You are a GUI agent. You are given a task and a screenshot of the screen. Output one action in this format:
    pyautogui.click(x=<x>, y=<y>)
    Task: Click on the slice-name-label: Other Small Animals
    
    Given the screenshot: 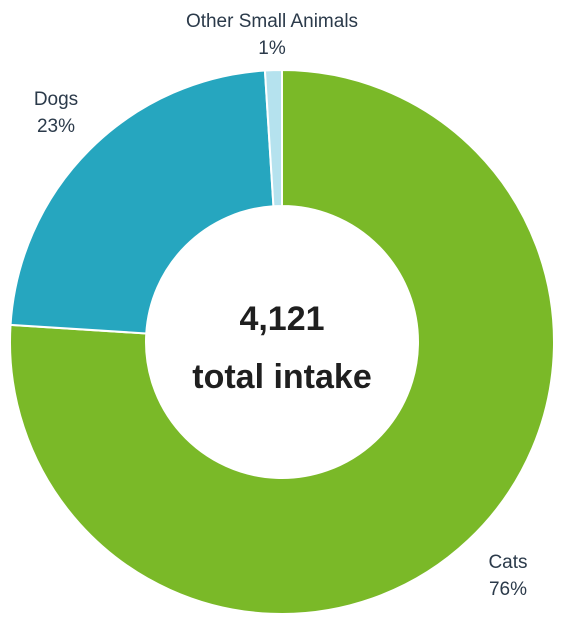 What is the action you would take?
    pyautogui.click(x=272, y=21)
    